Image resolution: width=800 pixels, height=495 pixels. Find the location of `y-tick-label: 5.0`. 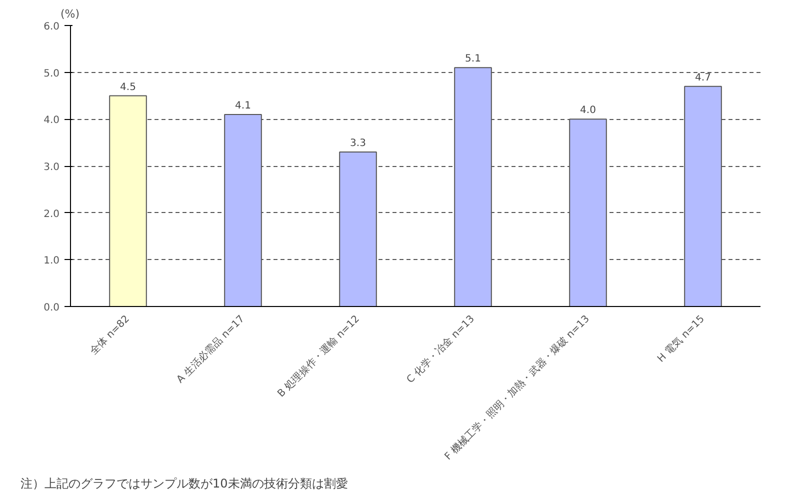

y-tick-label: 5.0 is located at coordinates (52, 74).